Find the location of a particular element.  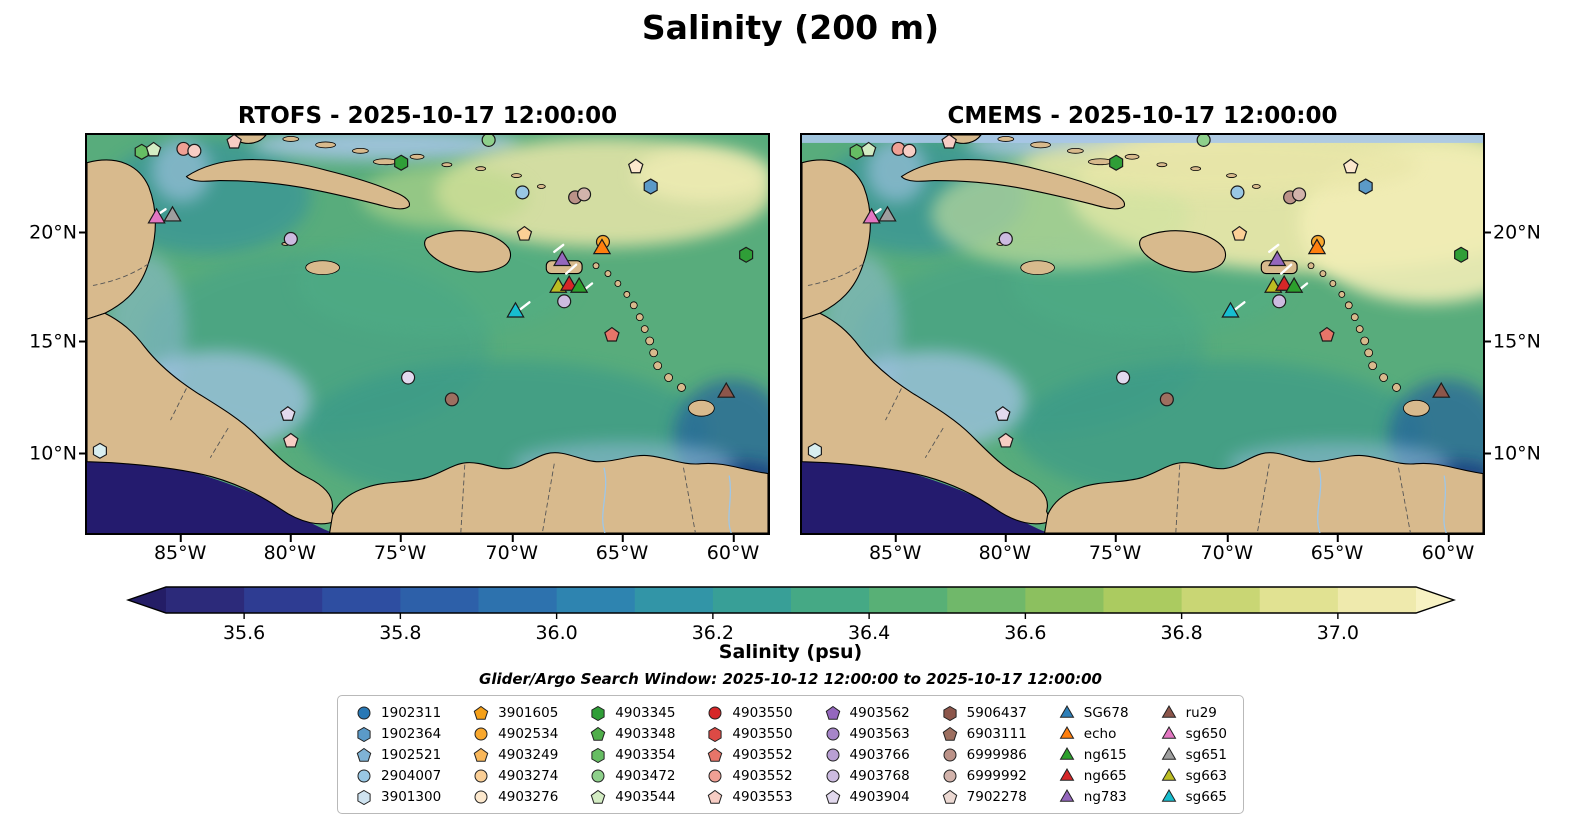

legend-item: 4903904 is located at coordinates (866, 796).